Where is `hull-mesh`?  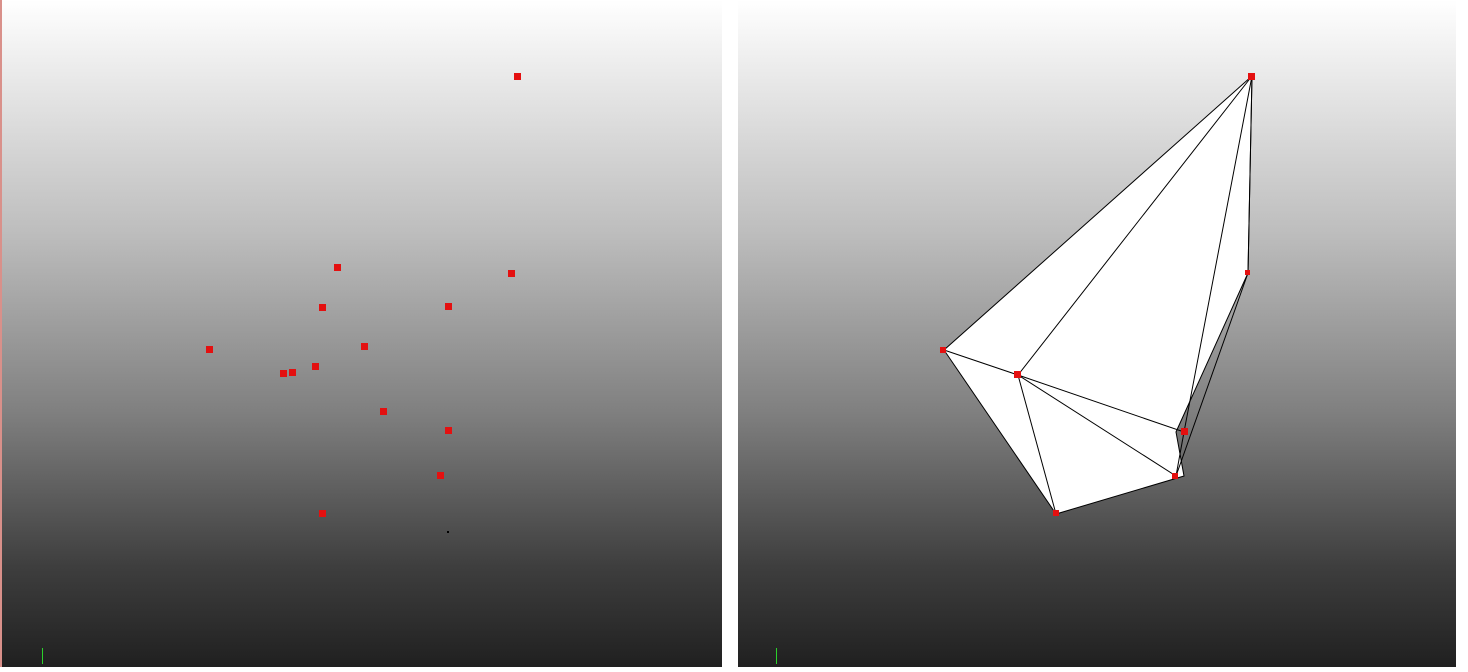 hull-mesh is located at coordinates (1098, 294).